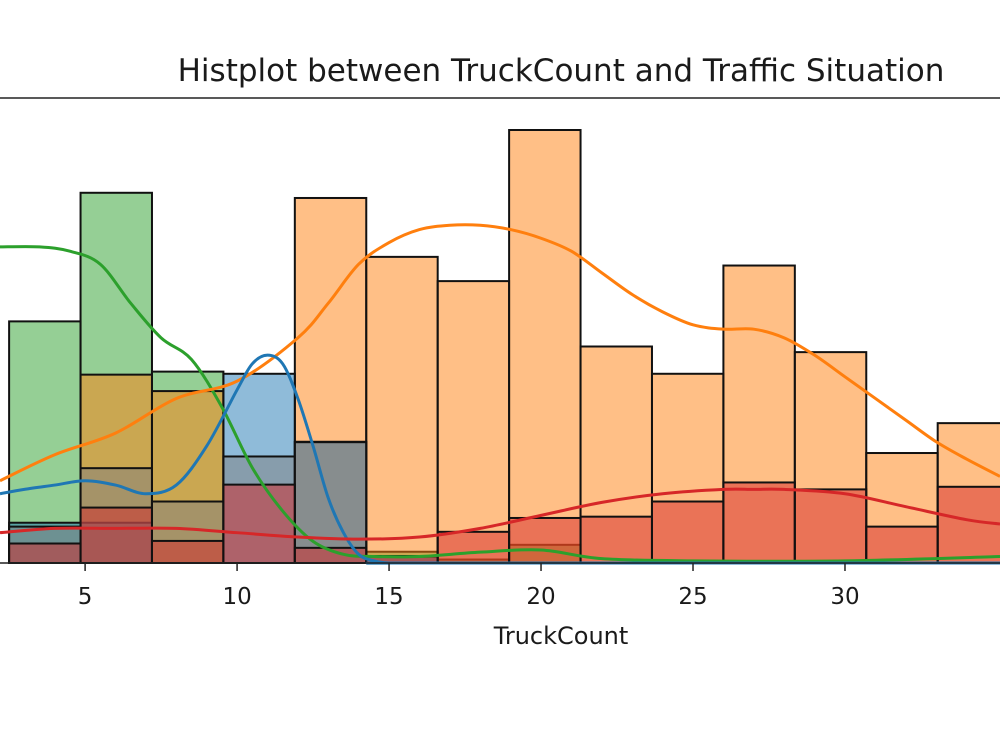  I want to click on x-tick-label-25: 25, so click(692, 597).